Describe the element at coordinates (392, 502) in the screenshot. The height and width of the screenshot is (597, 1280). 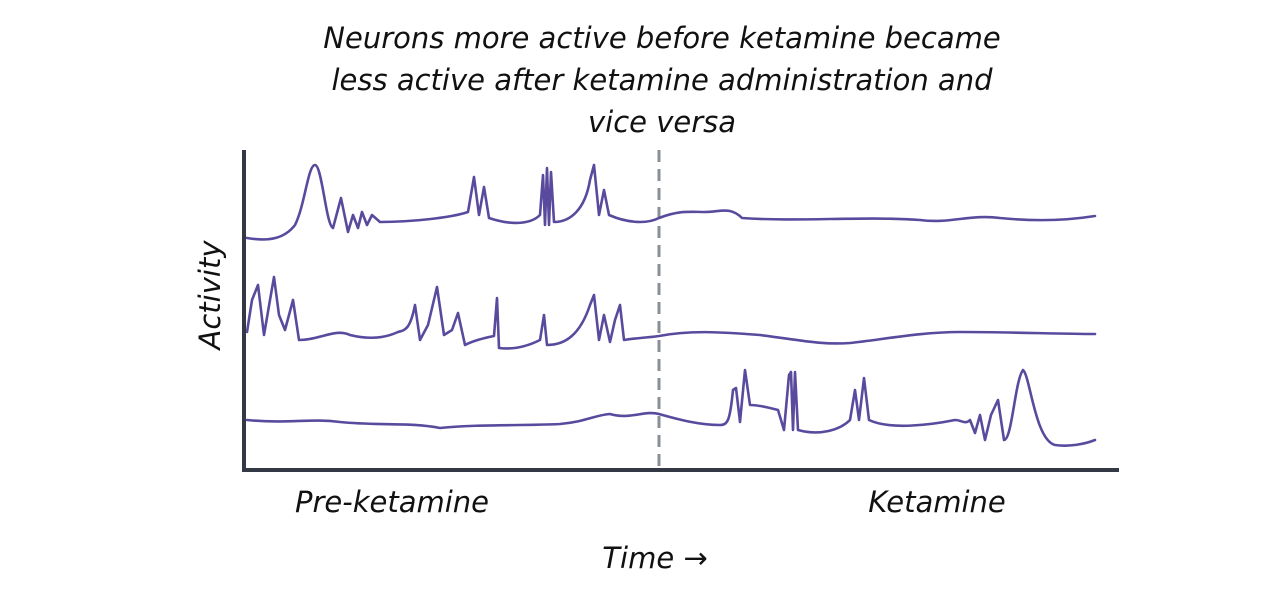
I see `region-label: Pre-ketamine` at that location.